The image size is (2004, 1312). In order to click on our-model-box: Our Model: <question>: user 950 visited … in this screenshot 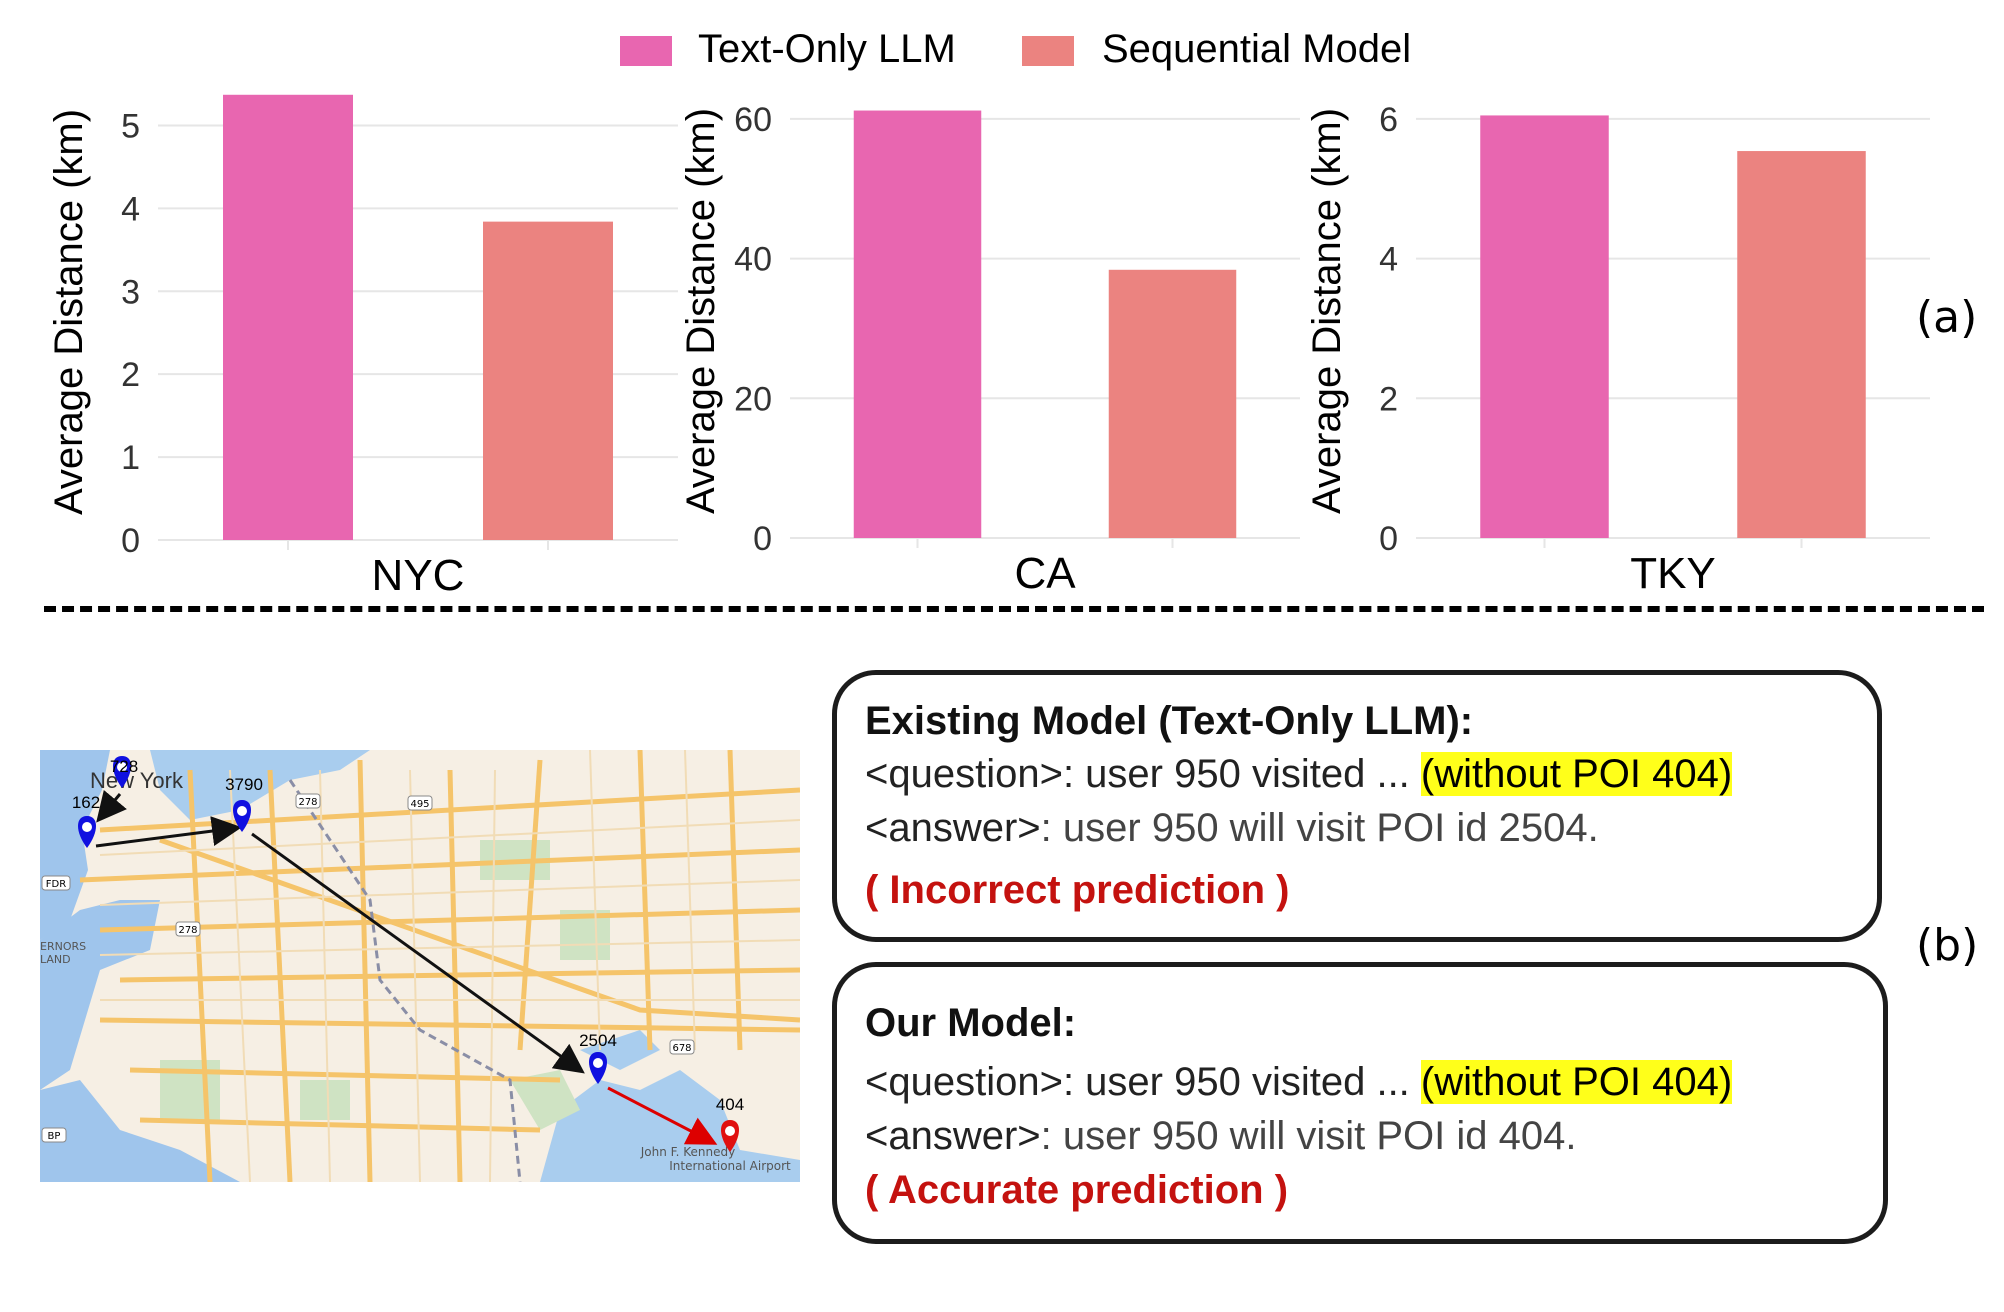, I will do `click(1360, 1103)`.